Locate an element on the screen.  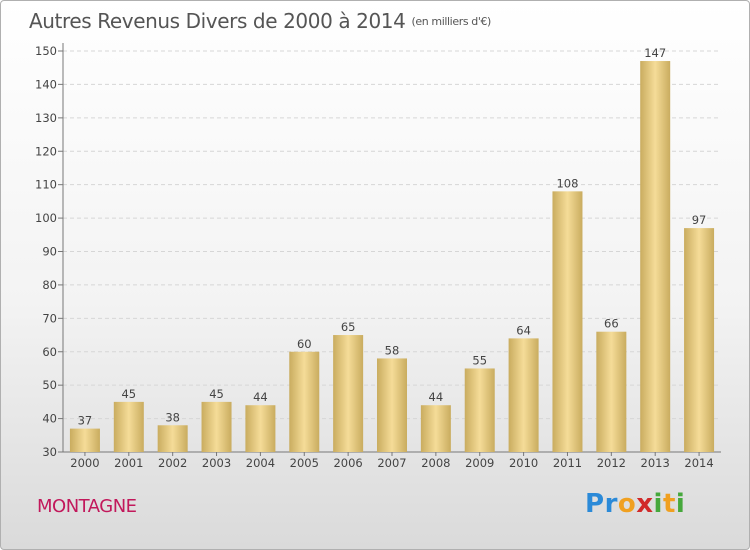
x-tick-label: 2010 is located at coordinates (523, 463).